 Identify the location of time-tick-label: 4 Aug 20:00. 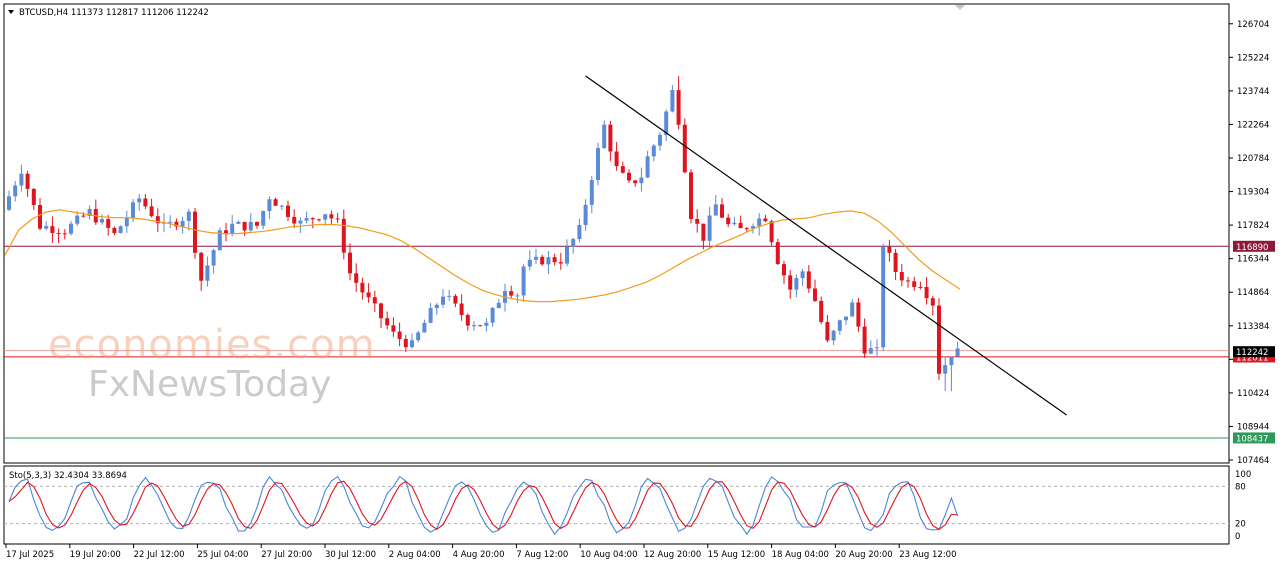
(479, 555).